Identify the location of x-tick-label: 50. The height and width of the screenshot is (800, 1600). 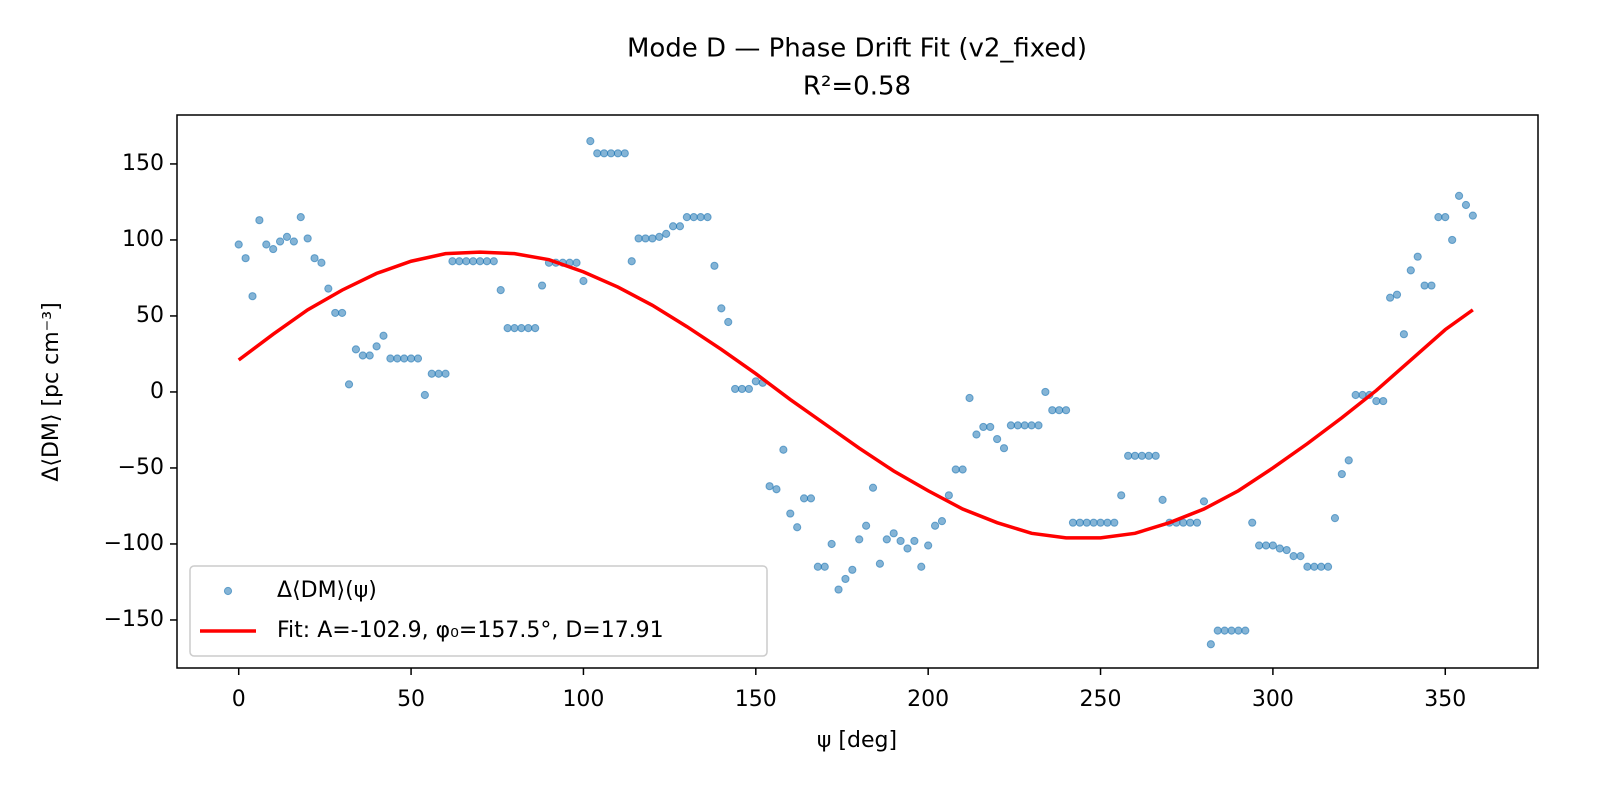
(411, 699).